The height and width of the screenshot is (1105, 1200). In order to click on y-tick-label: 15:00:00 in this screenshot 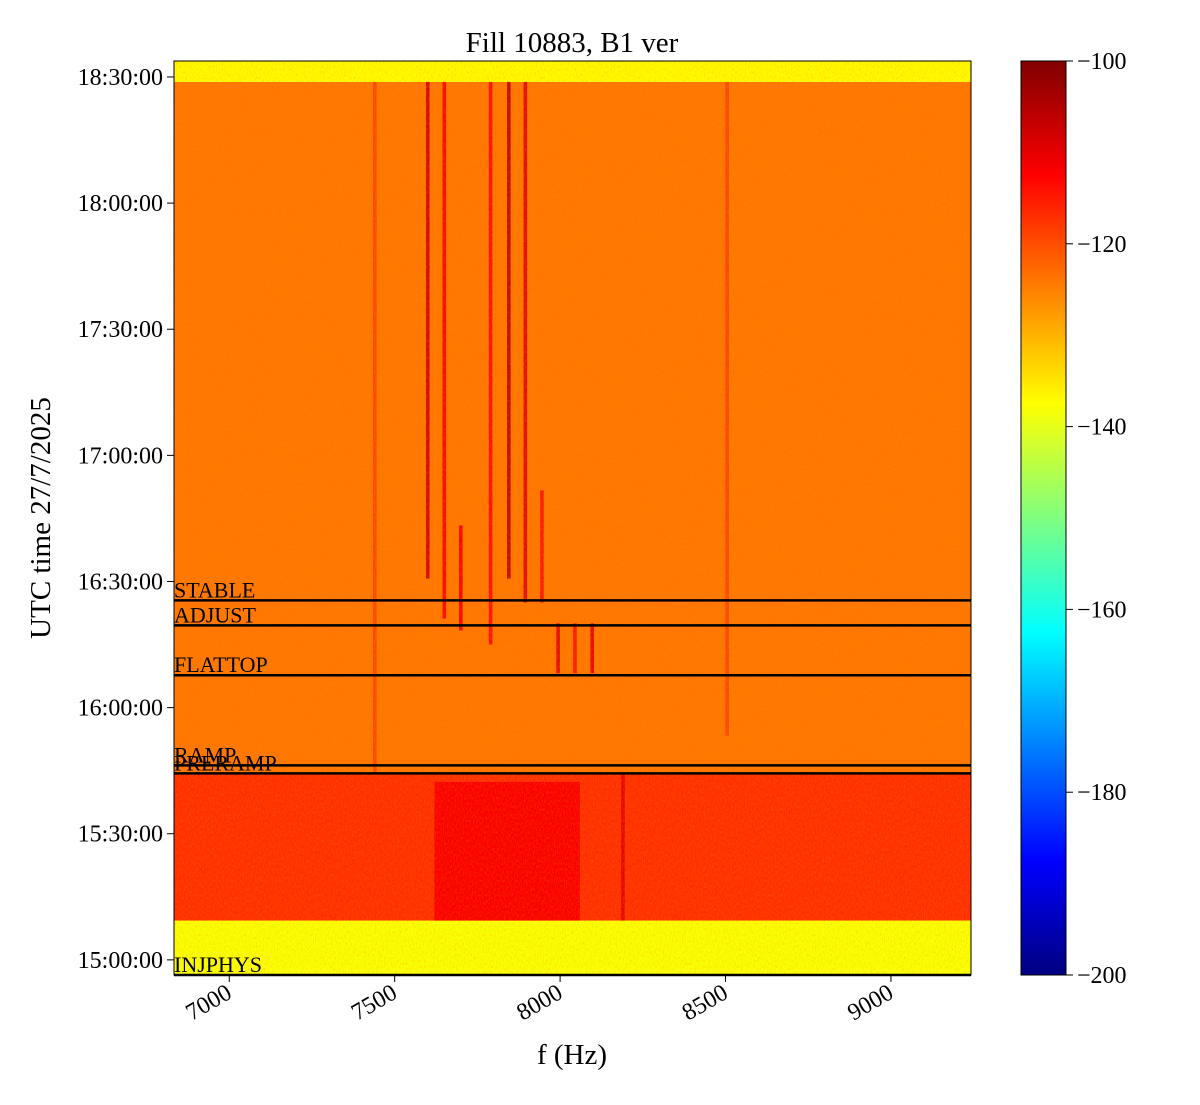, I will do `click(120, 961)`.